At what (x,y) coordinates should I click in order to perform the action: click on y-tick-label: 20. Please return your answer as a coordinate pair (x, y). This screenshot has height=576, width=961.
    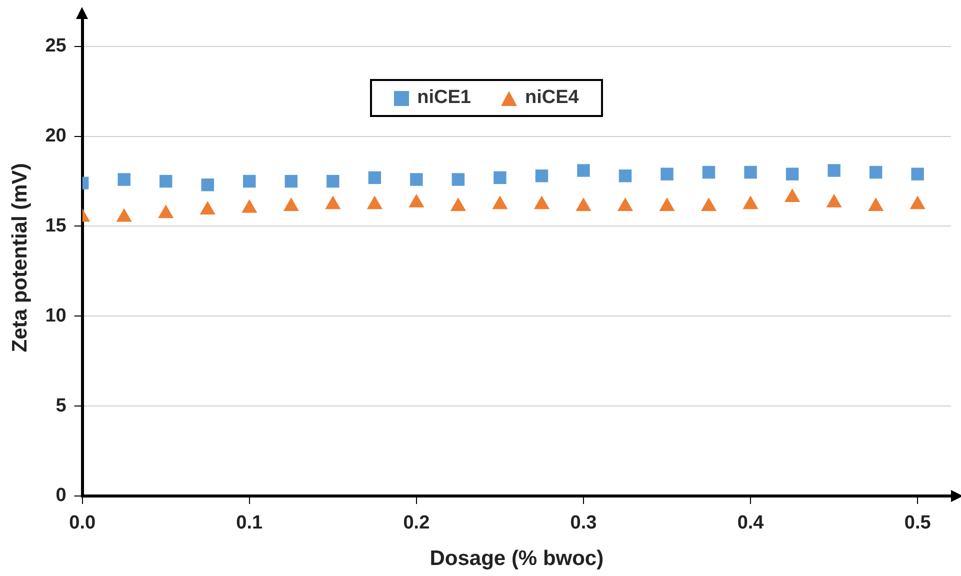
    Looking at the image, I should click on (55, 136).